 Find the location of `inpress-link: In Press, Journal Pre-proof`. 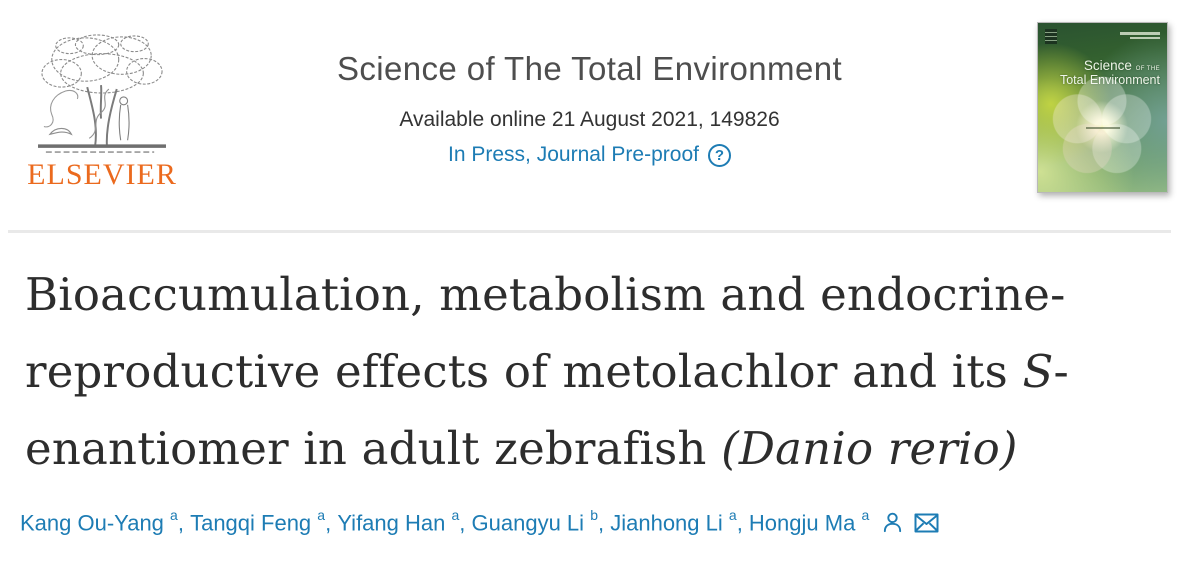

inpress-link: In Press, Journal Pre-proof is located at coordinates (573, 154).